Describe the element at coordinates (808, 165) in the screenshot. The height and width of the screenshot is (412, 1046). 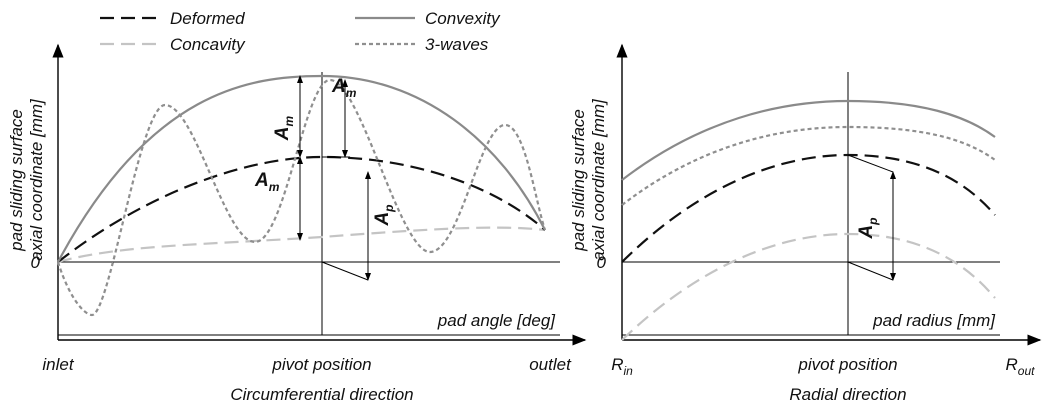
I see `three-waves-curve` at that location.